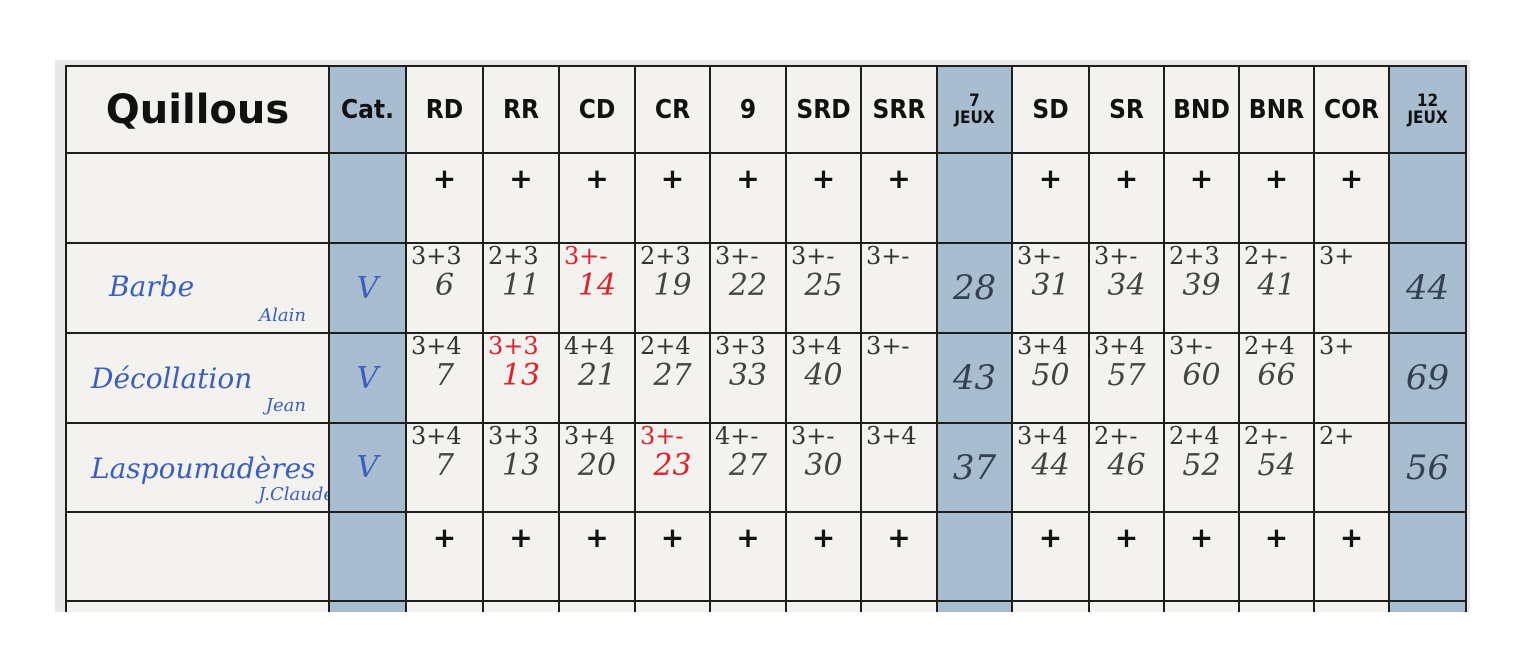  Describe the element at coordinates (1201, 109) in the screenshot. I see `column-header: BND` at that location.